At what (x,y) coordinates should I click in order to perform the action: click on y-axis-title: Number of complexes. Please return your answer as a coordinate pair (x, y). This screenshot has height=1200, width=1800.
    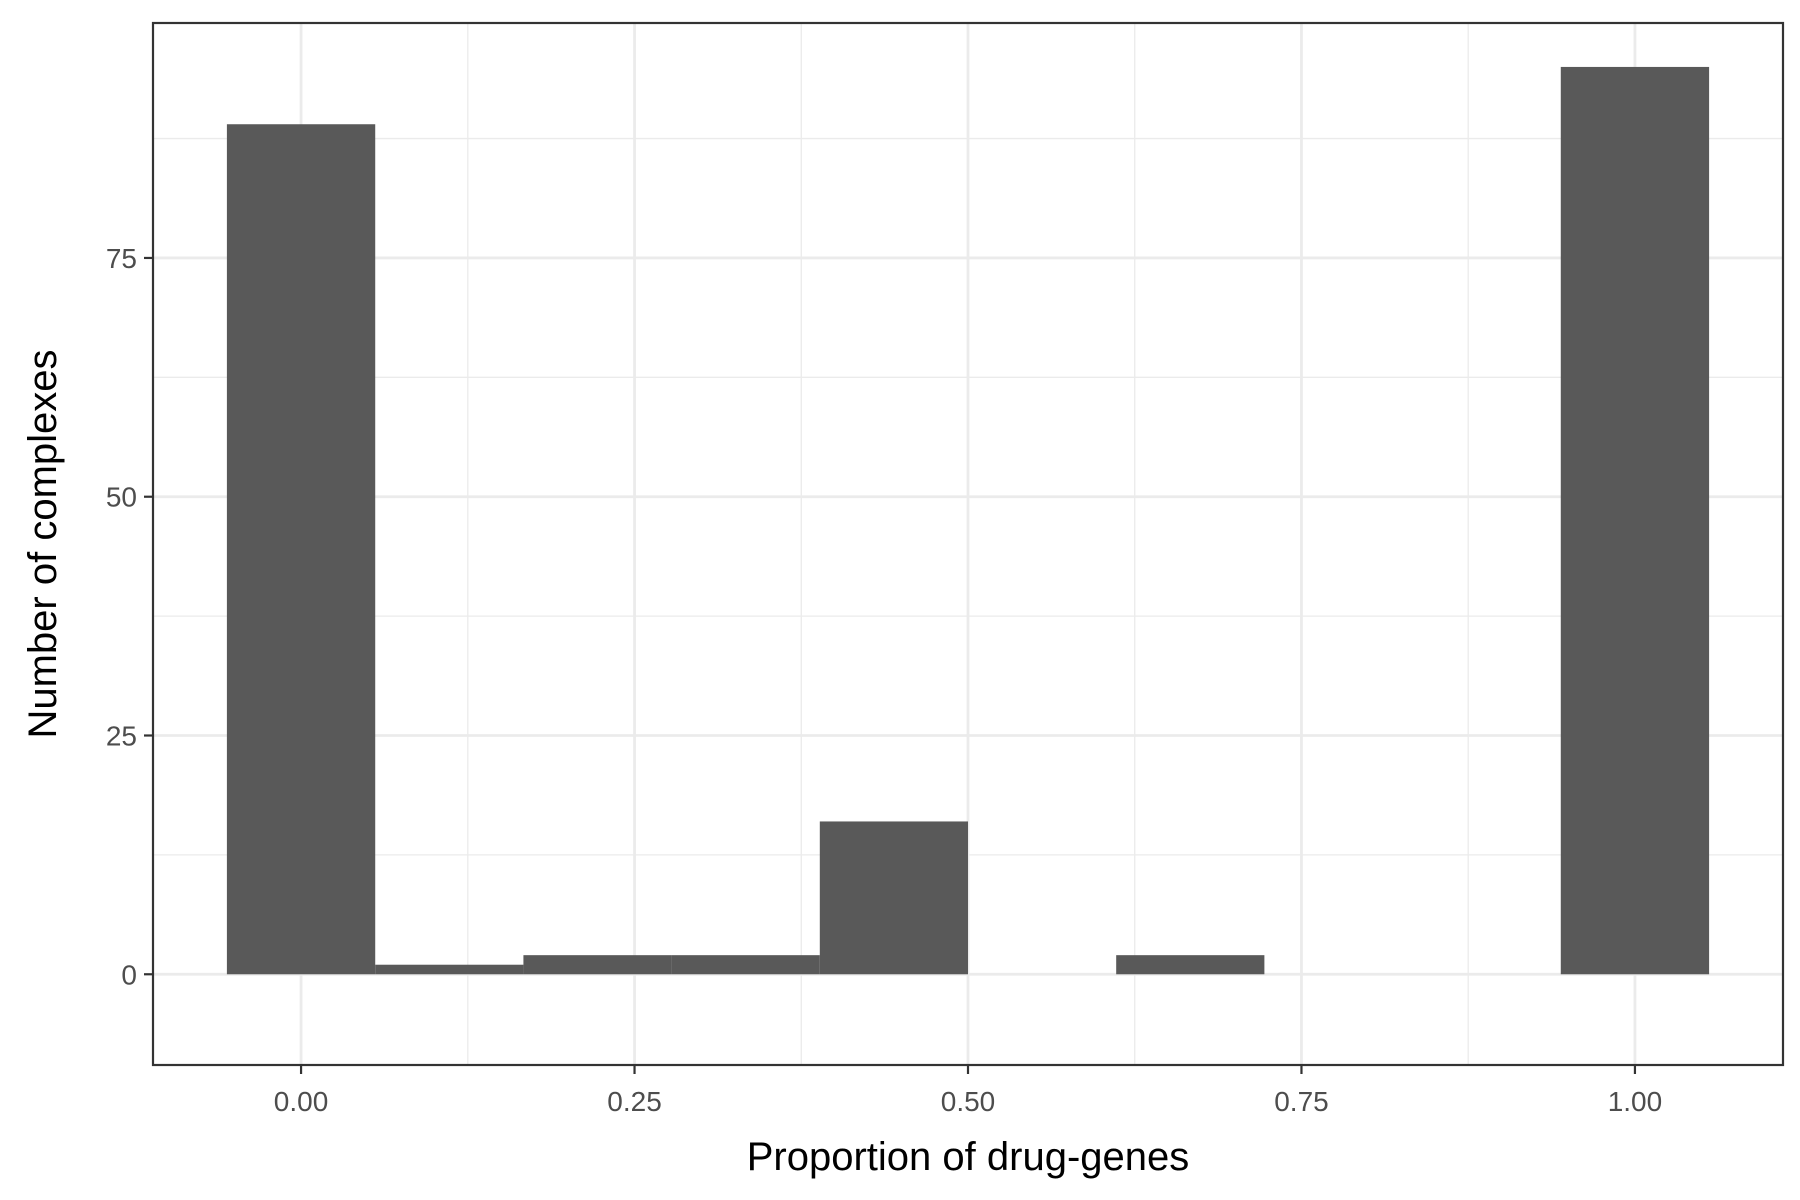
    Looking at the image, I should click on (43, 543).